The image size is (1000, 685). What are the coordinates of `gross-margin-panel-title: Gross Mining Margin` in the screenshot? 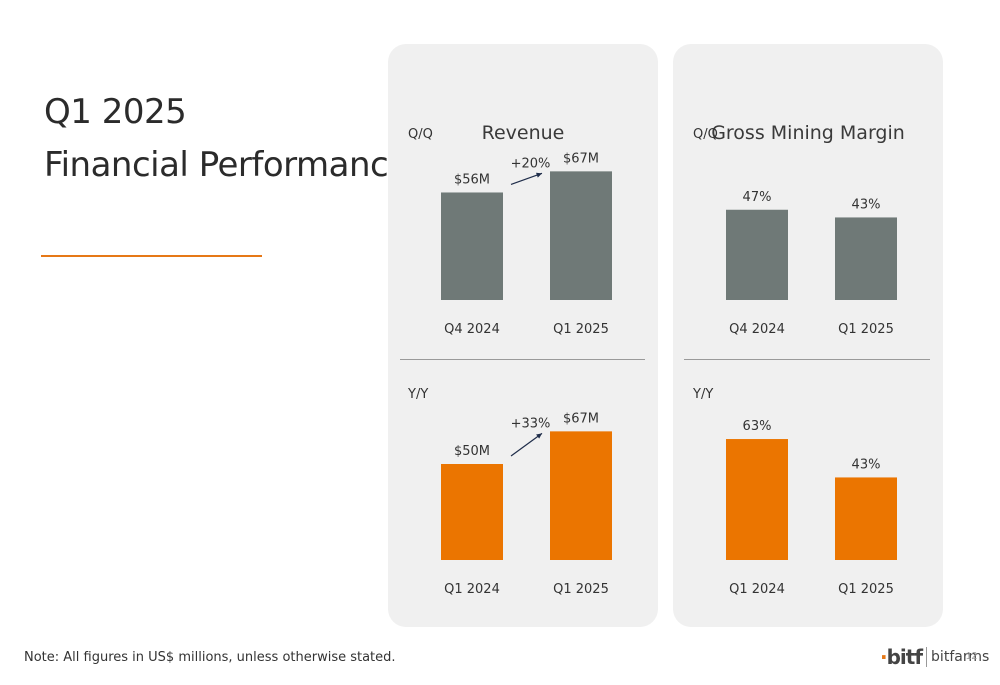 It's located at (808, 133).